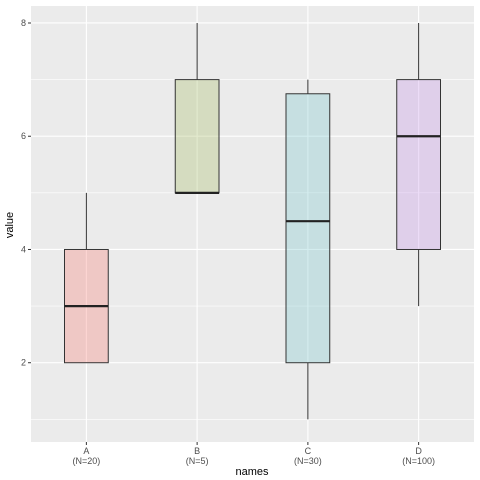 Image resolution: width=480 pixels, height=480 pixels. What do you see at coordinates (26, 193) in the screenshot?
I see `y-tick-labels: 2 4 6 8` at bounding box center [26, 193].